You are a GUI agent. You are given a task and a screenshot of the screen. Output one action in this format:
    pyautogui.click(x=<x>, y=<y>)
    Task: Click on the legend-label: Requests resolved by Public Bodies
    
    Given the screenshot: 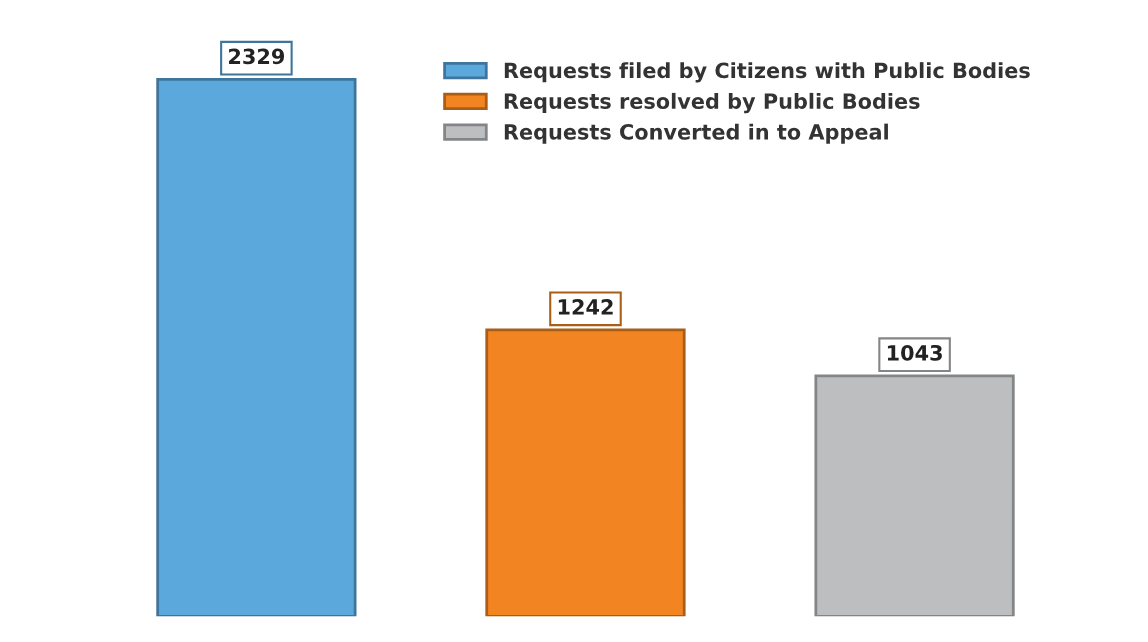 What is the action you would take?
    pyautogui.click(x=712, y=103)
    